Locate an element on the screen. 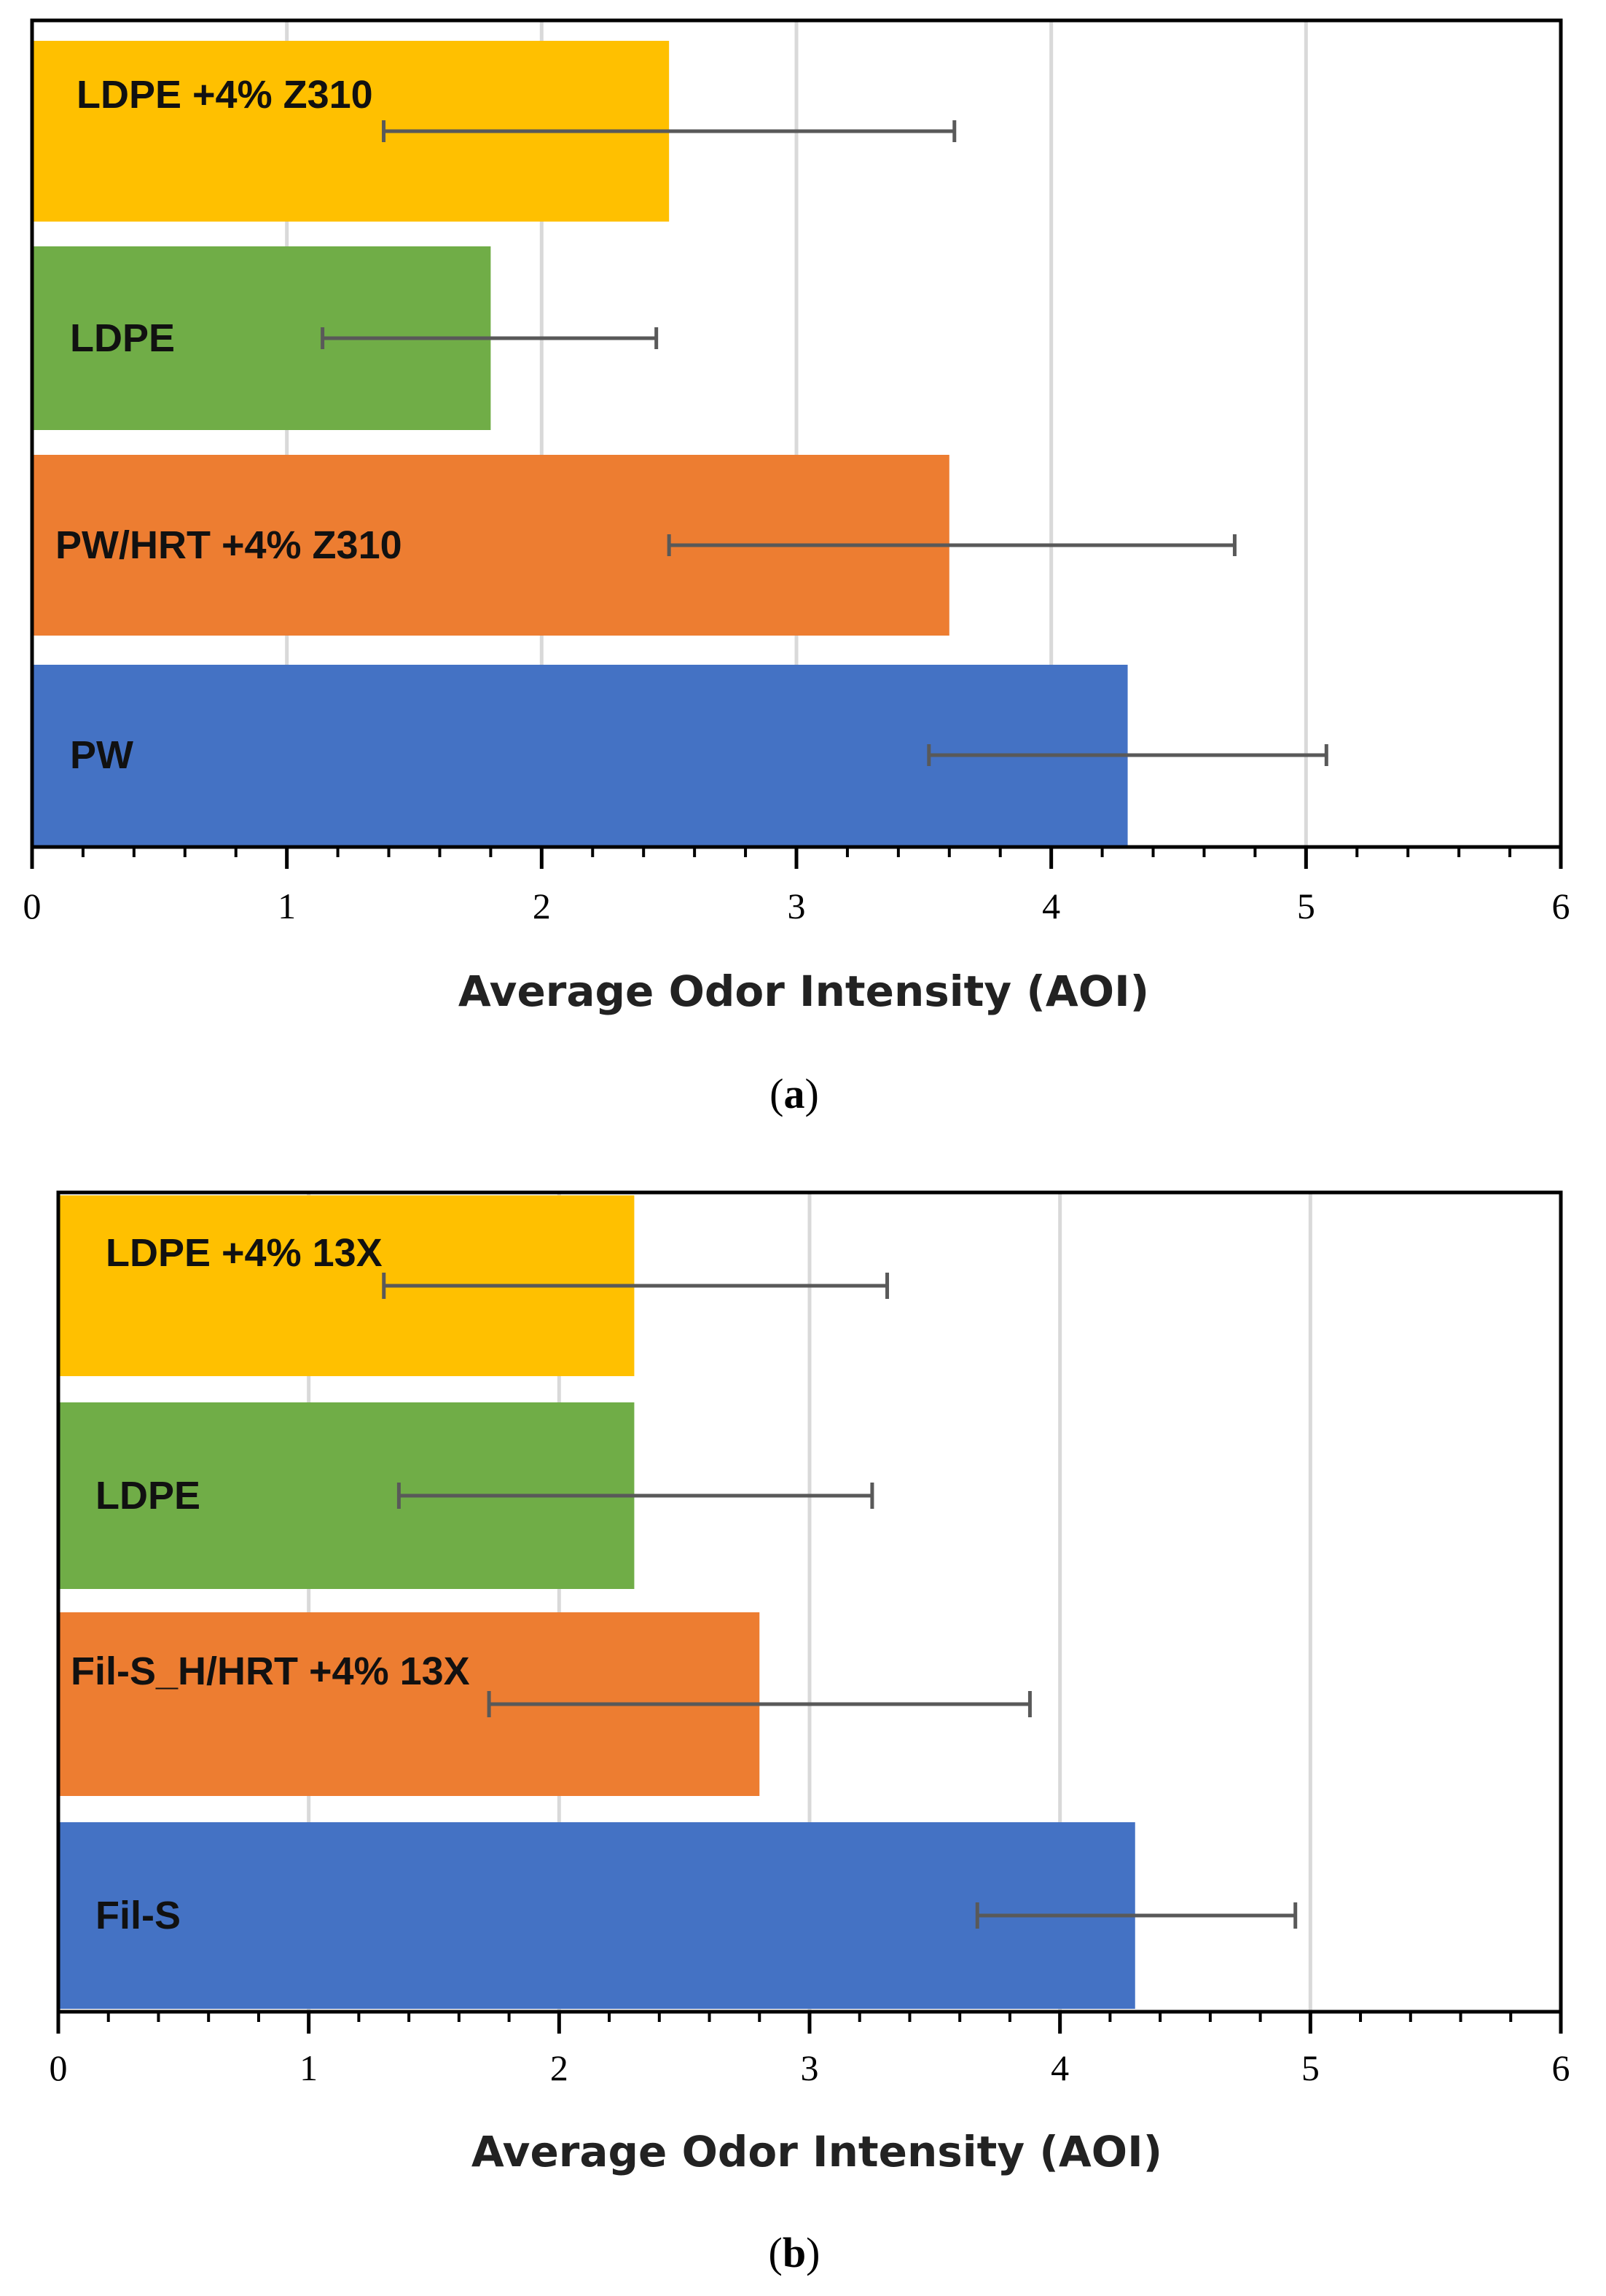 Image resolution: width=1606 pixels, height=2296 pixels. bar is located at coordinates (596, 1916).